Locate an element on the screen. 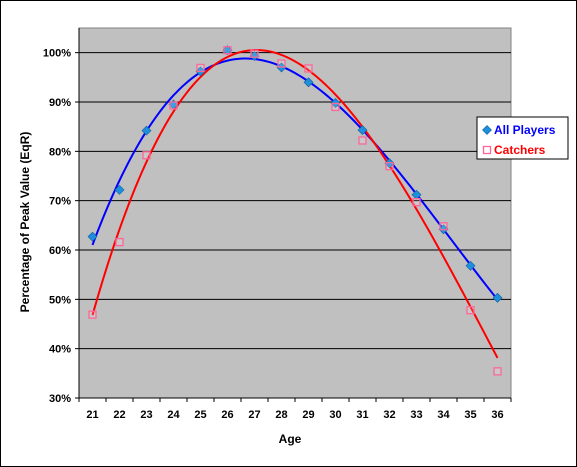  y-axis-title: Percentage of Peak Value (EqR) is located at coordinates (25, 222).